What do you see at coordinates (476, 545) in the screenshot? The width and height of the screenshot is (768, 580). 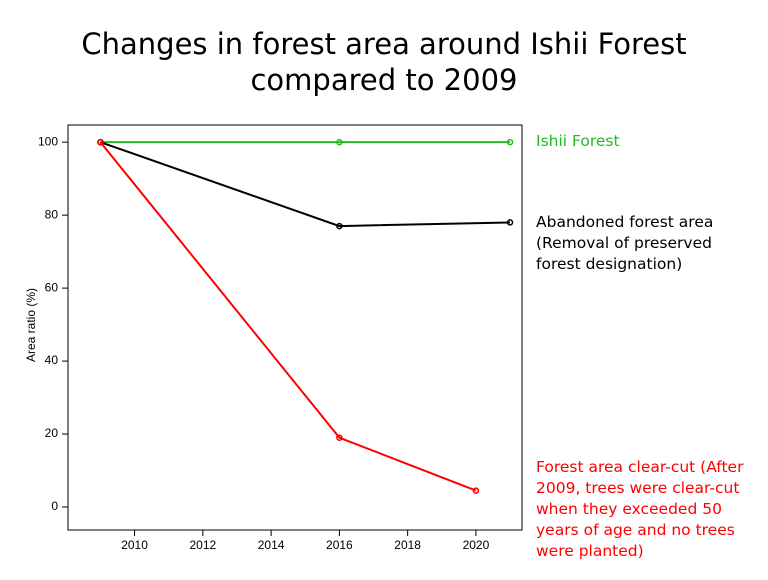 I see `x-tick-label: 2020` at bounding box center [476, 545].